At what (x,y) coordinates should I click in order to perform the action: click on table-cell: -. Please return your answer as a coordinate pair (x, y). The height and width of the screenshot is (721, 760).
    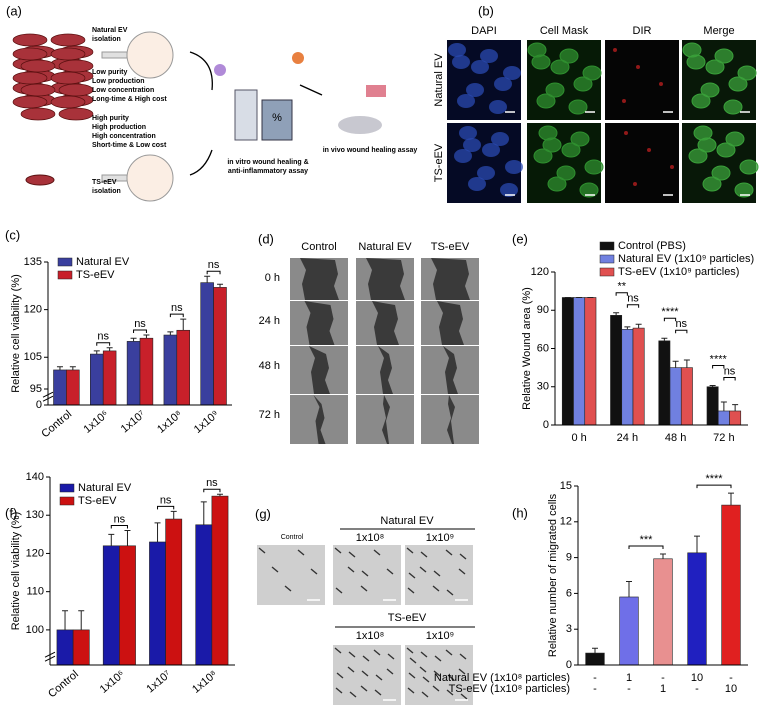
    Looking at the image, I should click on (731, 678).